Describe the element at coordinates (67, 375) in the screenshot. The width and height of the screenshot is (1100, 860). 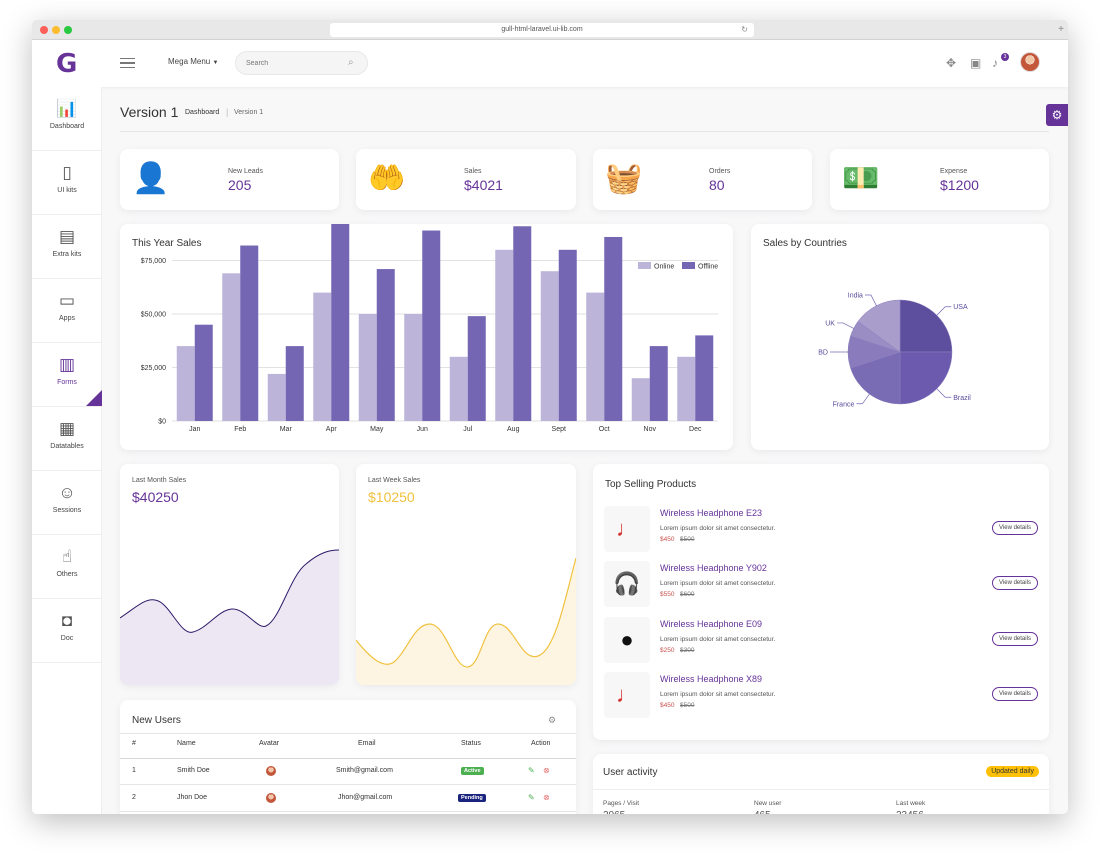
I see `sidebar-item-forms: ▥ Forms` at that location.